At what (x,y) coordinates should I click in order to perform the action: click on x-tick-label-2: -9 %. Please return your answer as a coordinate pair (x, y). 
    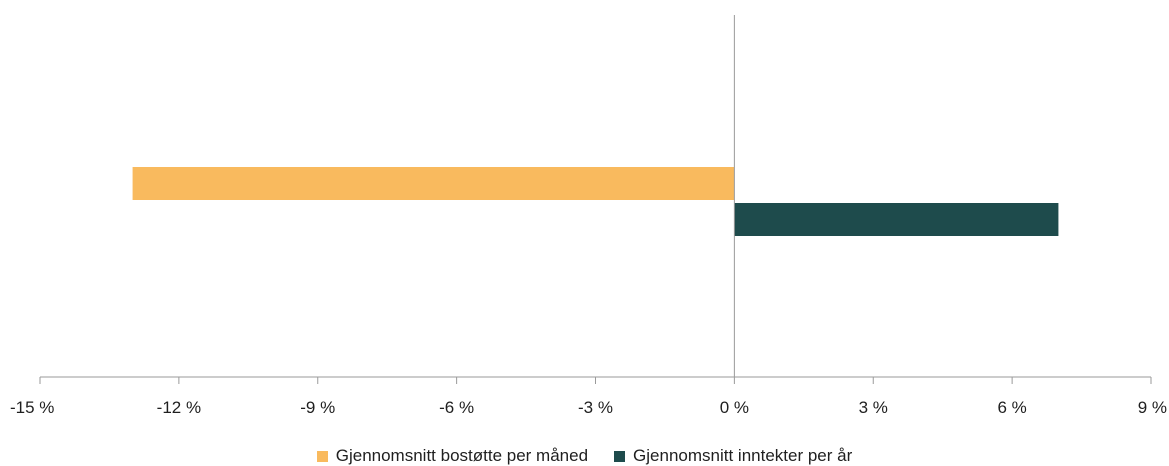
    Looking at the image, I should click on (317, 407).